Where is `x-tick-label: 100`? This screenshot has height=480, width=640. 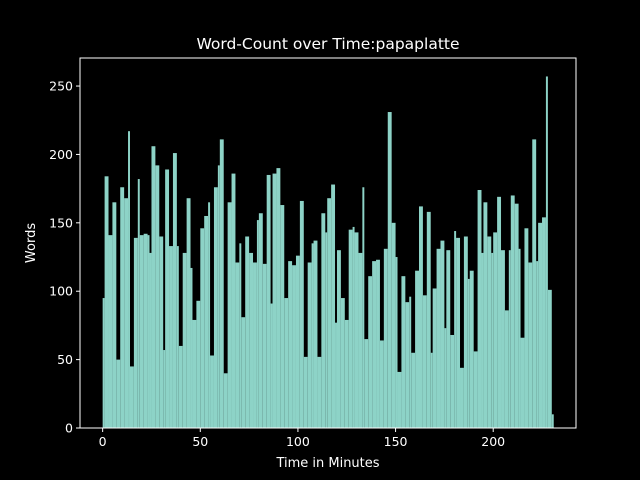
x-tick-label: 100 is located at coordinates (298, 441).